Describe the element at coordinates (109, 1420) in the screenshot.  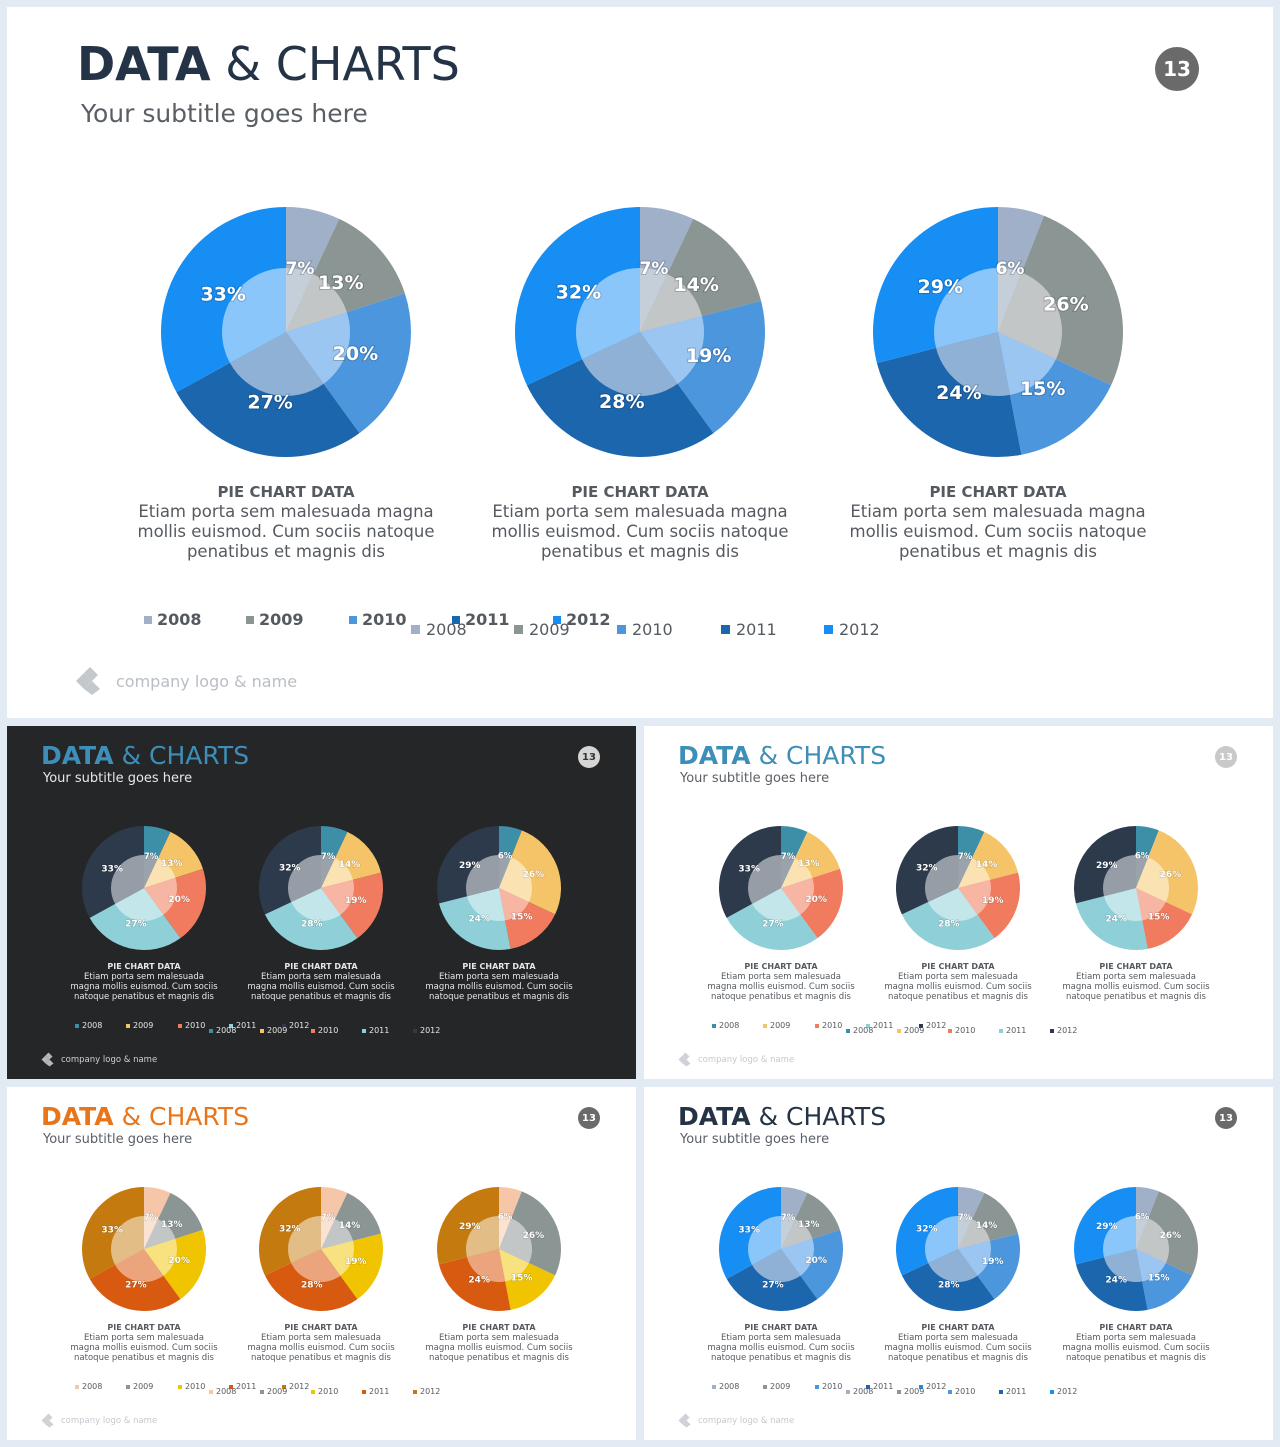
I see `footer-text: company logo & name` at that location.